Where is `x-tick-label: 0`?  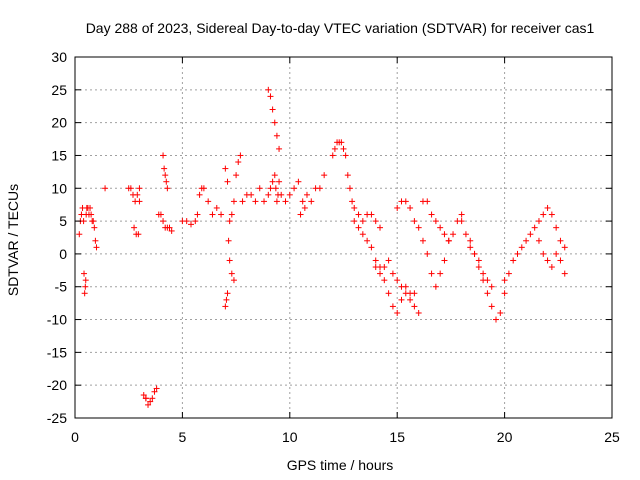
x-tick-label: 0 is located at coordinates (75, 437).